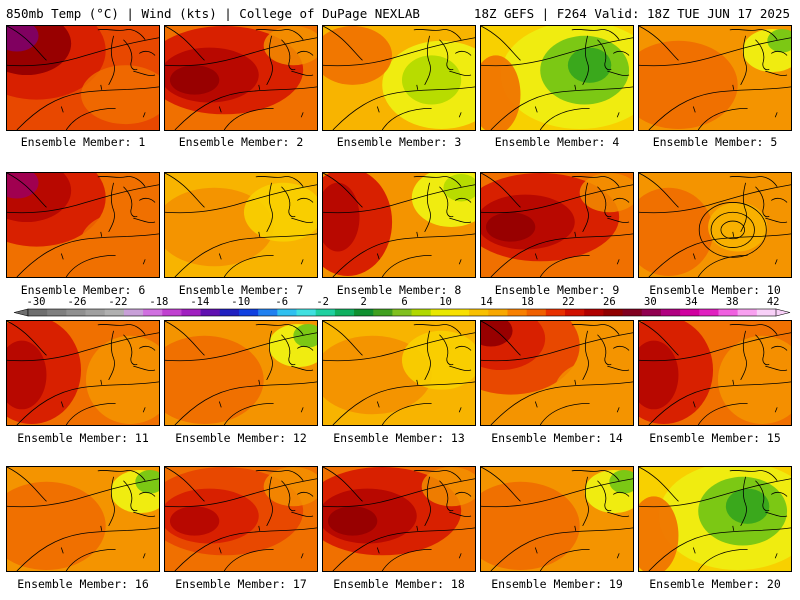 The image size is (800, 600). What do you see at coordinates (732, 302) in the screenshot?
I see `colorbar-tick-label: 38` at bounding box center [732, 302].